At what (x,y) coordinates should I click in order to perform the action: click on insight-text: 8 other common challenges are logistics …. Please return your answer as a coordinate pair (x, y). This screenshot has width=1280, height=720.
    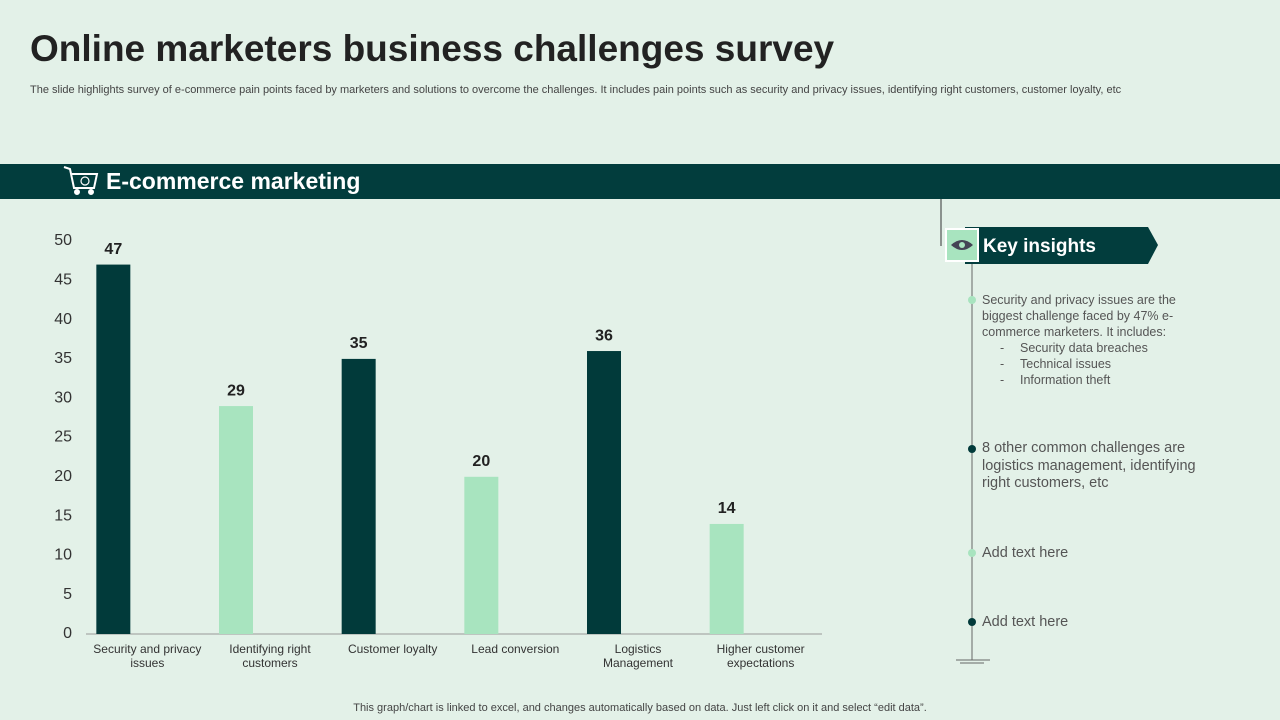
    Looking at the image, I should click on (1089, 465).